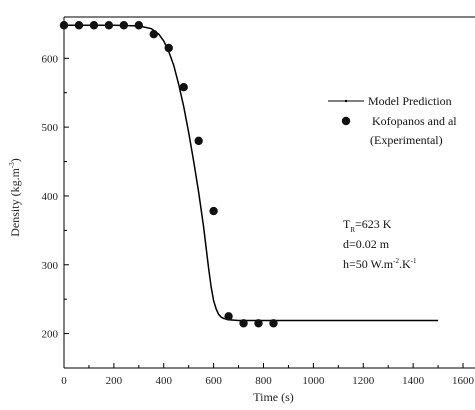  Describe the element at coordinates (373, 224) in the screenshot. I see `annotation-temperature-rest: =623 K` at that location.